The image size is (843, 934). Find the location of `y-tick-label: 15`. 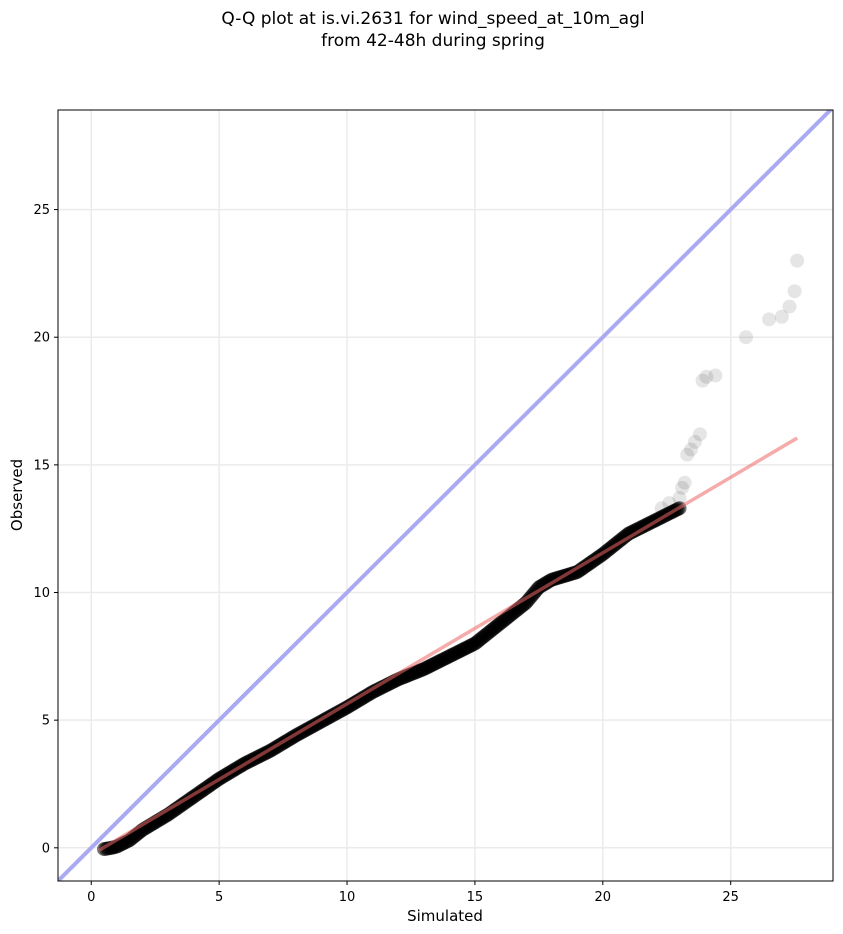

y-tick-label: 15 is located at coordinates (41, 465).